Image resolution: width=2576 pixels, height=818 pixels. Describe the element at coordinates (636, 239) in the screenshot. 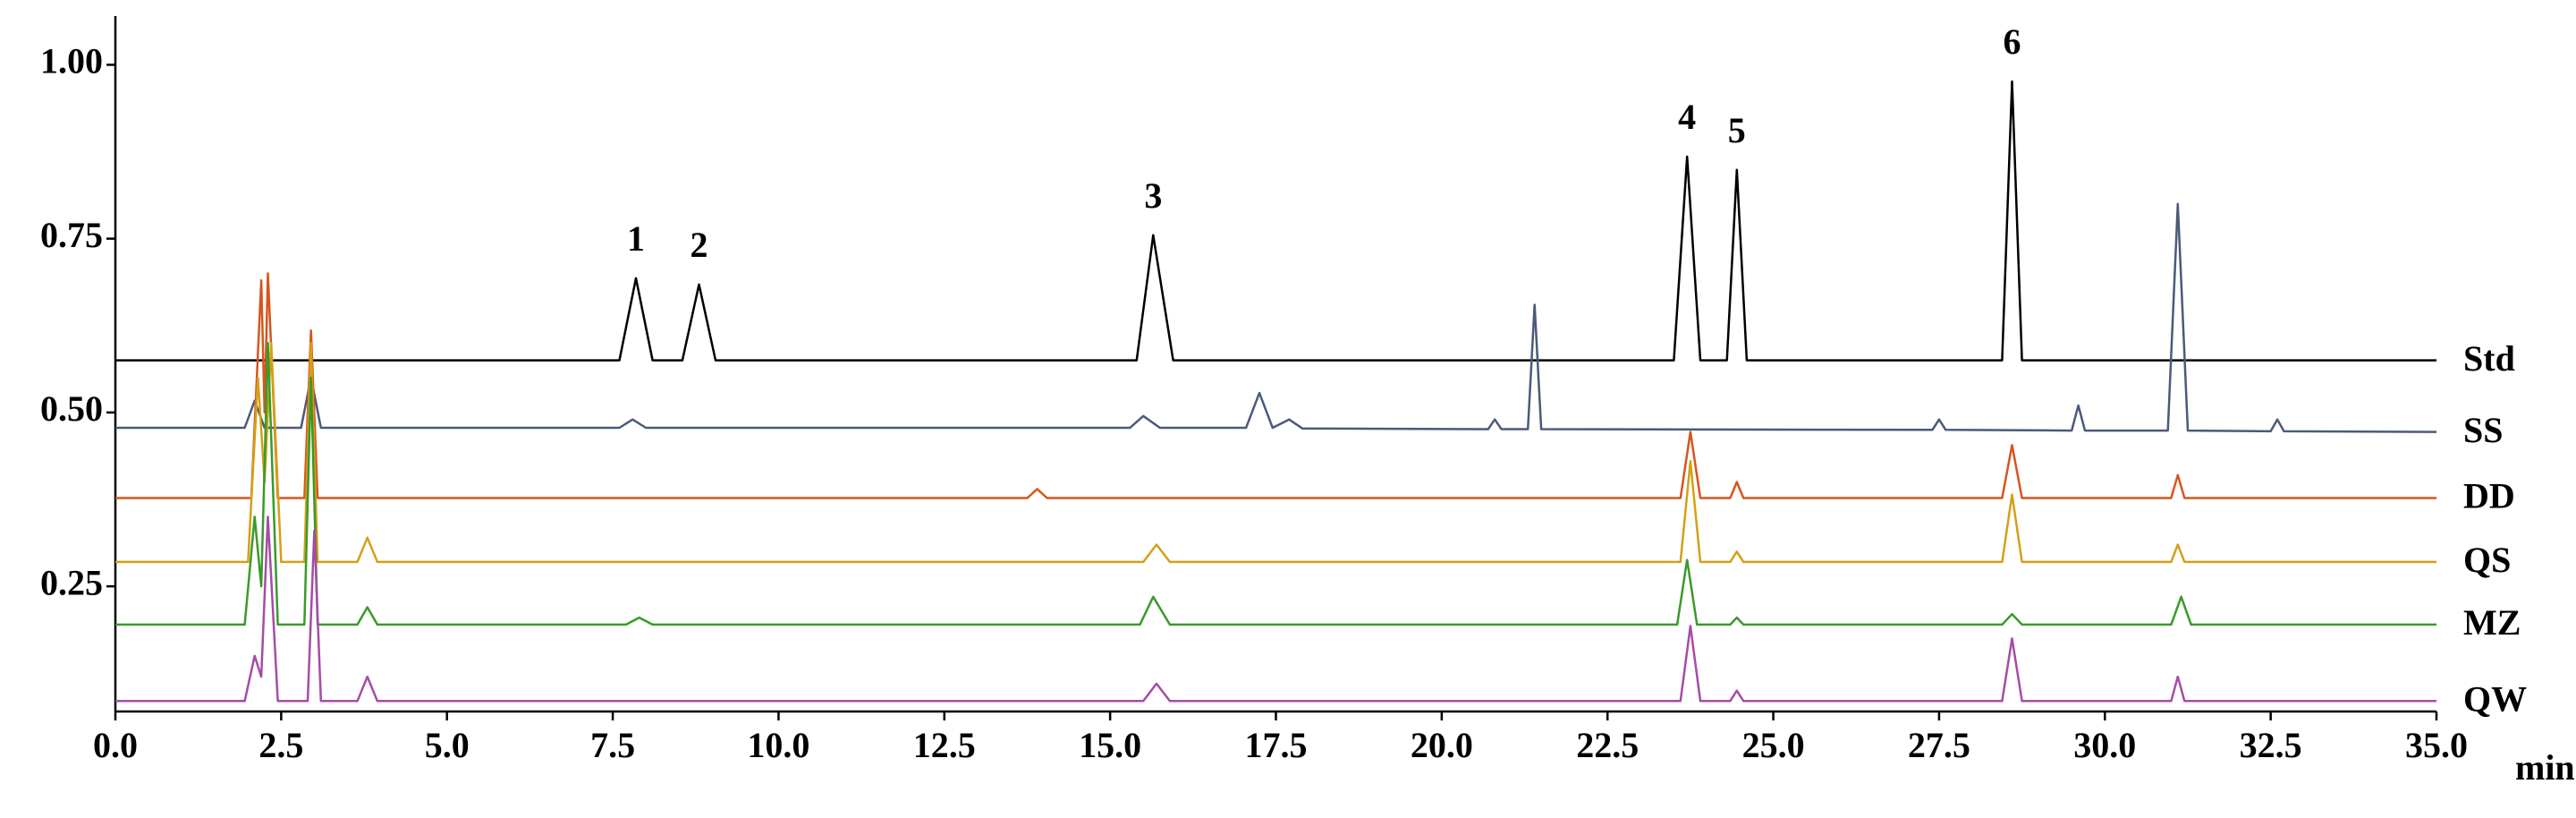

I see `peak-label: 1` at that location.